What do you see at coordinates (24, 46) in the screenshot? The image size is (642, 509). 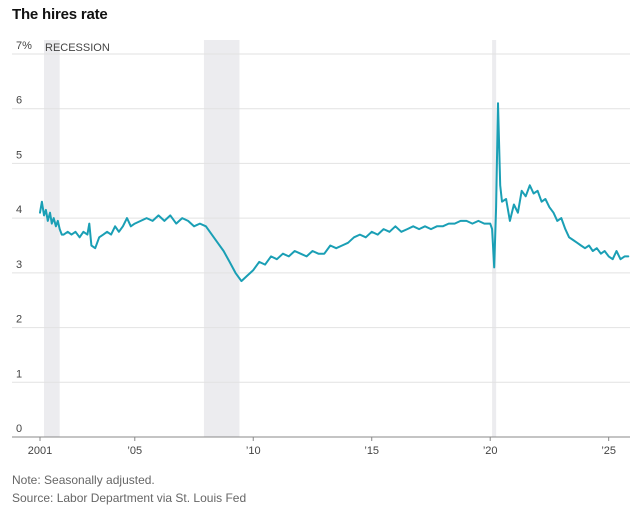 I see `y-tick-label-7: 7%` at bounding box center [24, 46].